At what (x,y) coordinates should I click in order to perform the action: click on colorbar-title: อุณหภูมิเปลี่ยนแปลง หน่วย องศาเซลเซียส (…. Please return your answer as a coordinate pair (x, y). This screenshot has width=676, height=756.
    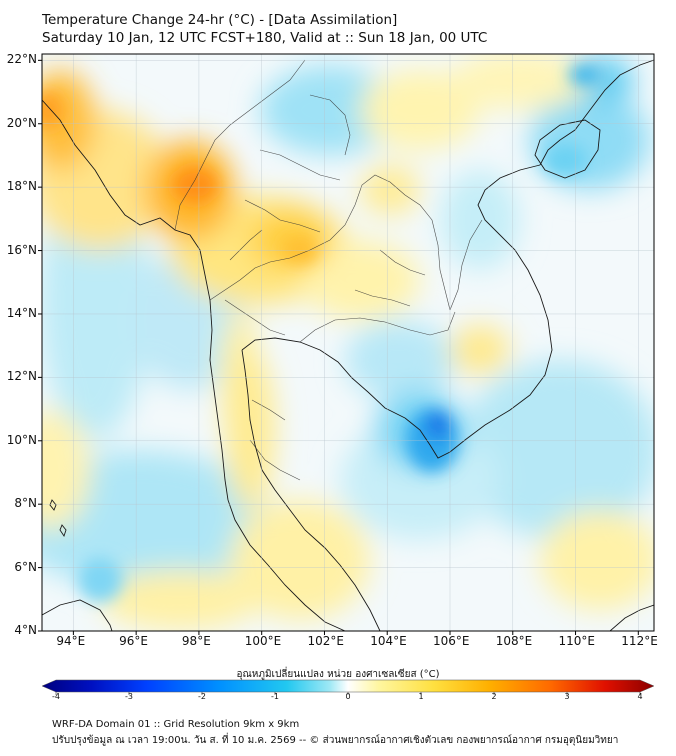
    Looking at the image, I should click on (338, 674).